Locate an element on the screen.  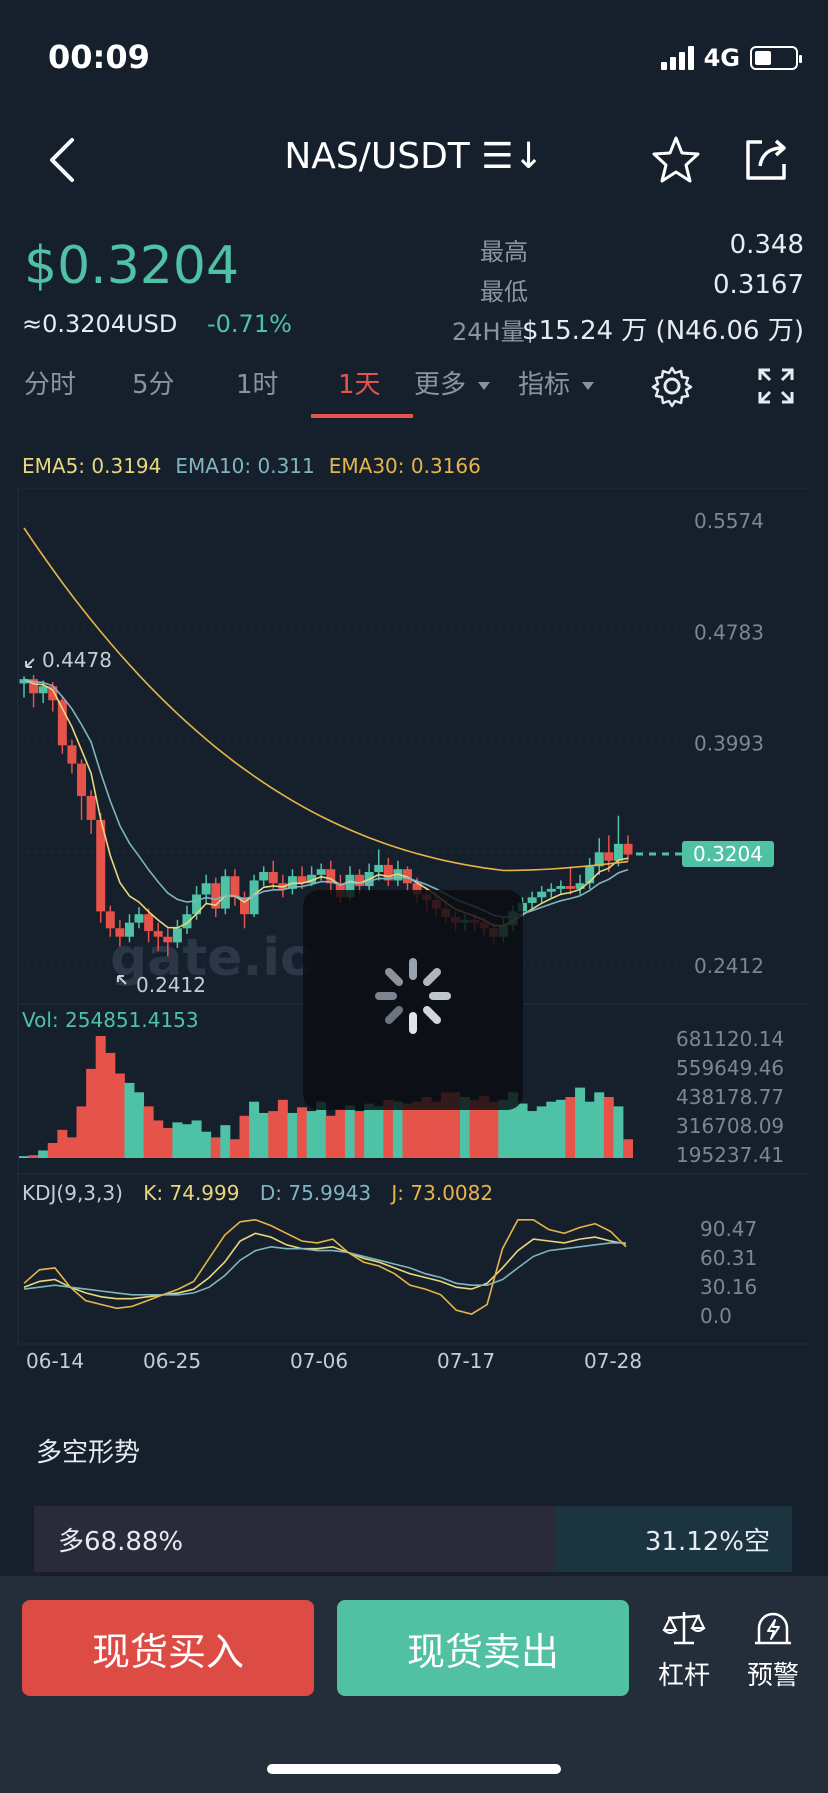
long-short-bar: 多68.88% 31.12%空 is located at coordinates (413, 1539).